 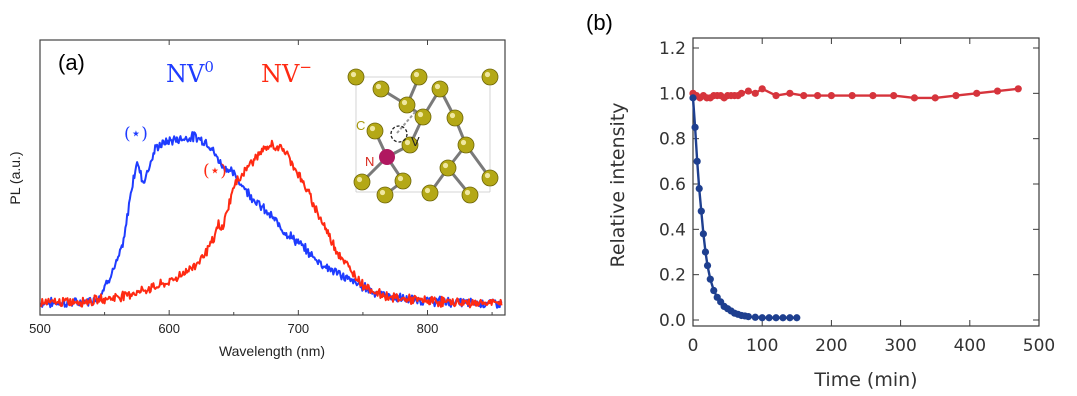 I want to click on panel-a-xlabel: Wavelength (nm), so click(x=272, y=351).